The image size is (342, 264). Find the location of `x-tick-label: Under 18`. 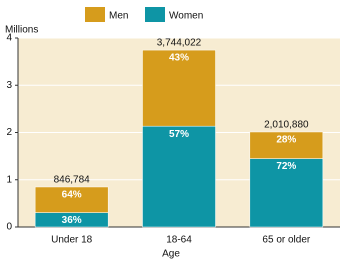

x-tick-label: Under 18 is located at coordinates (72, 240).